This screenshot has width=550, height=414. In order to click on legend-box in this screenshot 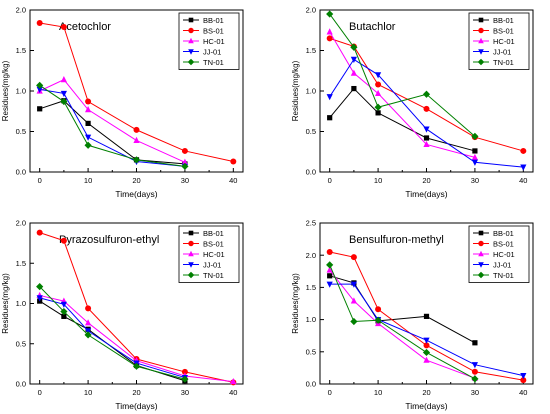, I will do `click(209, 41)`.